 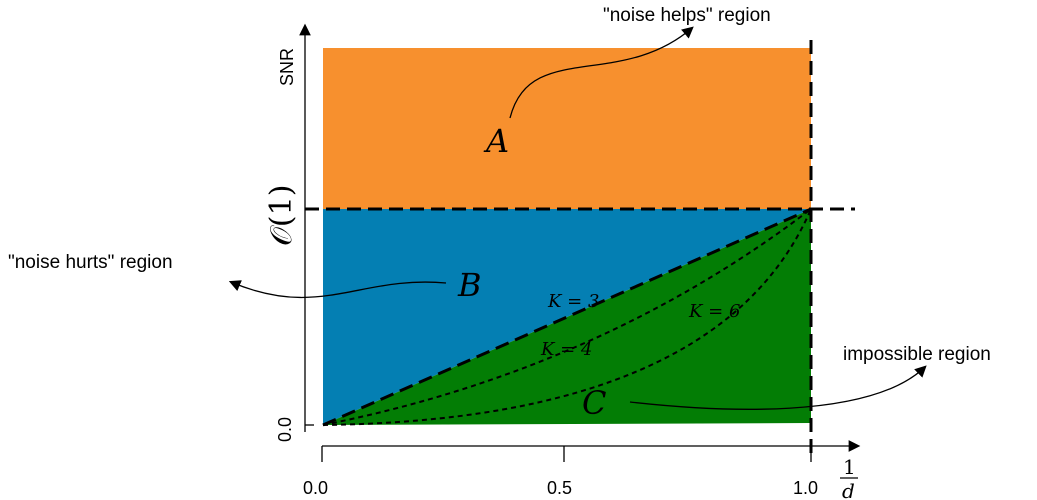 I want to click on region-c-label: C, so click(x=594, y=403).